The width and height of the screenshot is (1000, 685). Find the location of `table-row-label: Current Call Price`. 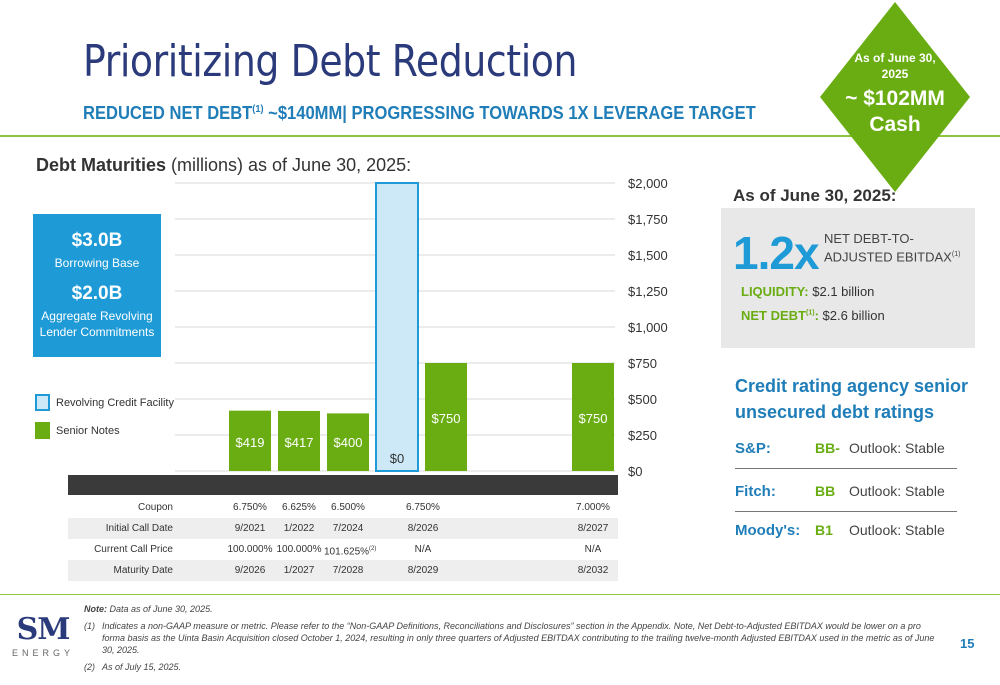

table-row-label: Current Call Price is located at coordinates (133, 549).